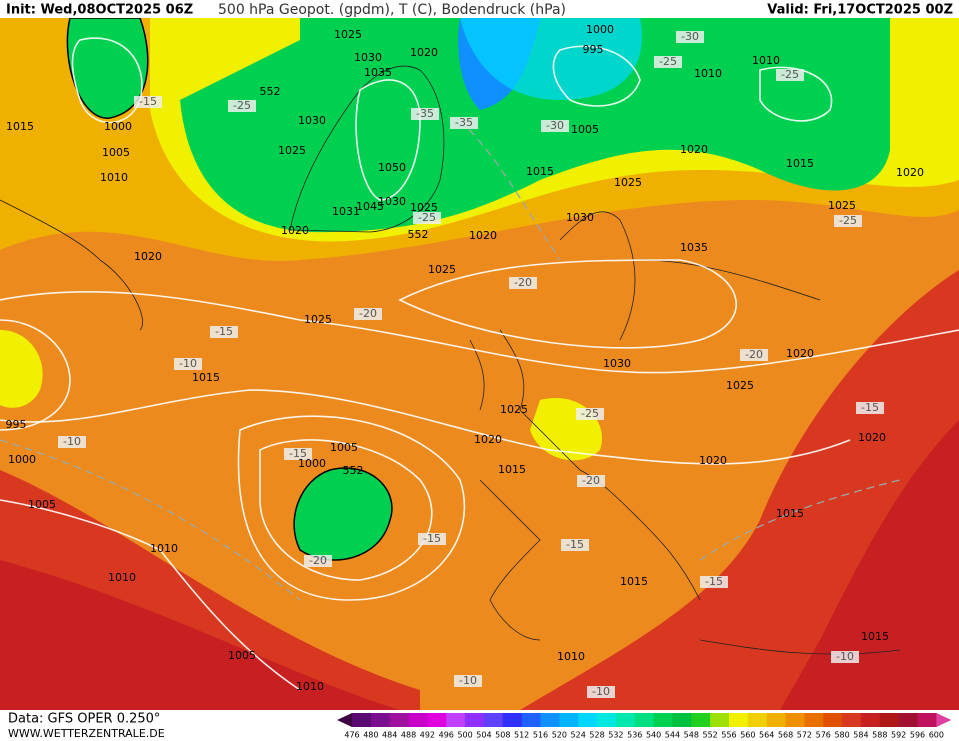  I want to click on header-bar, so click(479, 9).